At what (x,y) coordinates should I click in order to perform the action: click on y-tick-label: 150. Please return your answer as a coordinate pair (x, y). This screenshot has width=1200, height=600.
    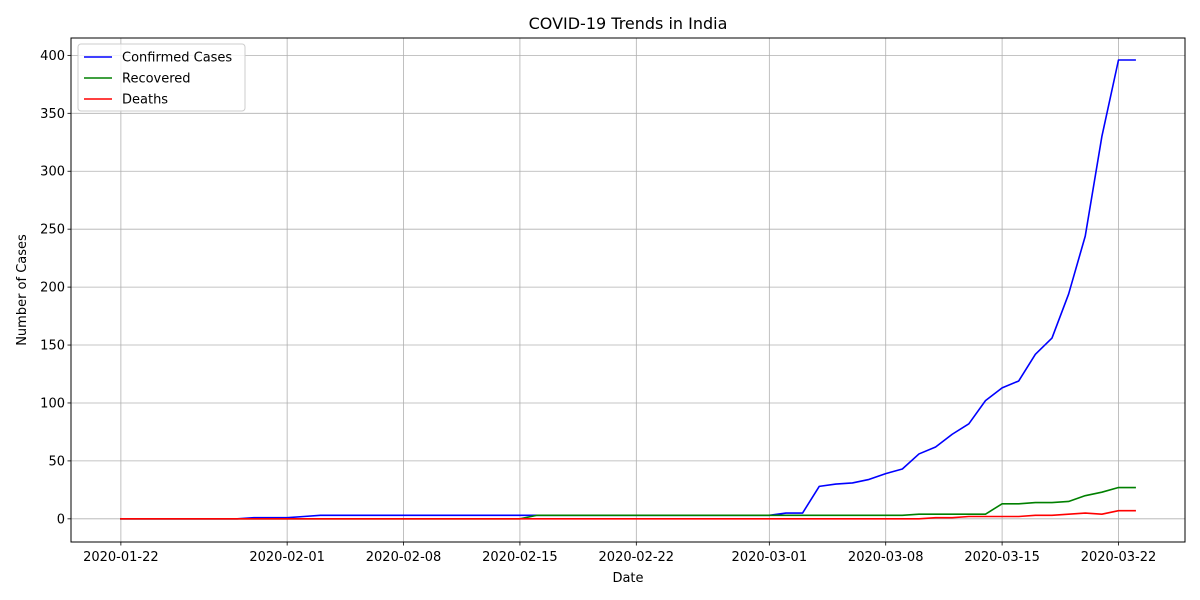
    Looking at the image, I should click on (52, 346).